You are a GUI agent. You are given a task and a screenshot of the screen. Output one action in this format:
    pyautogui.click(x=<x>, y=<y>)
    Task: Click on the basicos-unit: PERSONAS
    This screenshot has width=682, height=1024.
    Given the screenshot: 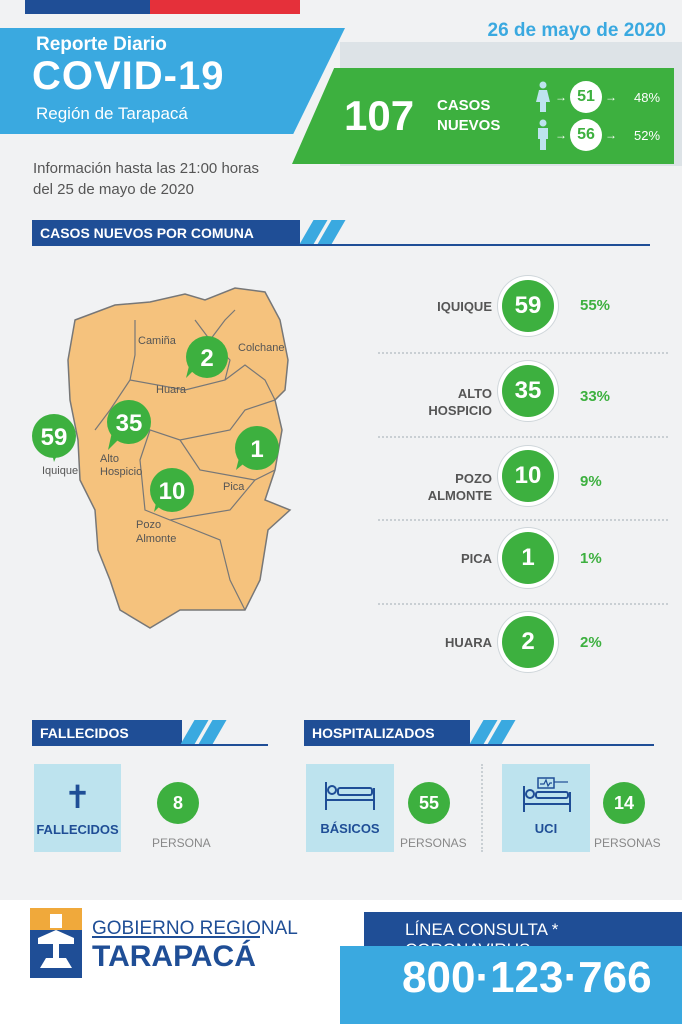 What is the action you would take?
    pyautogui.click(x=433, y=843)
    